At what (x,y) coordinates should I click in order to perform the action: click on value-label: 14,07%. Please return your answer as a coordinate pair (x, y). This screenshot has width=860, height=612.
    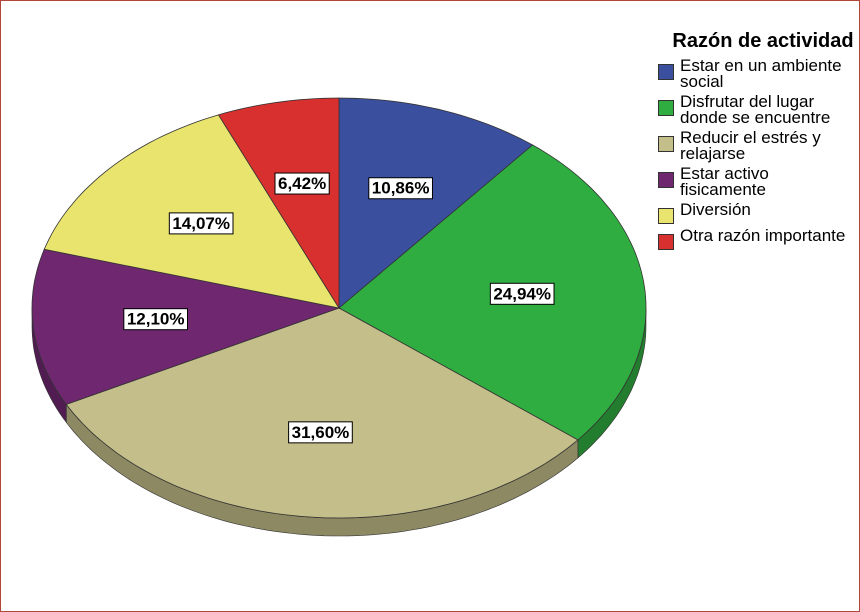
    Looking at the image, I should click on (201, 223).